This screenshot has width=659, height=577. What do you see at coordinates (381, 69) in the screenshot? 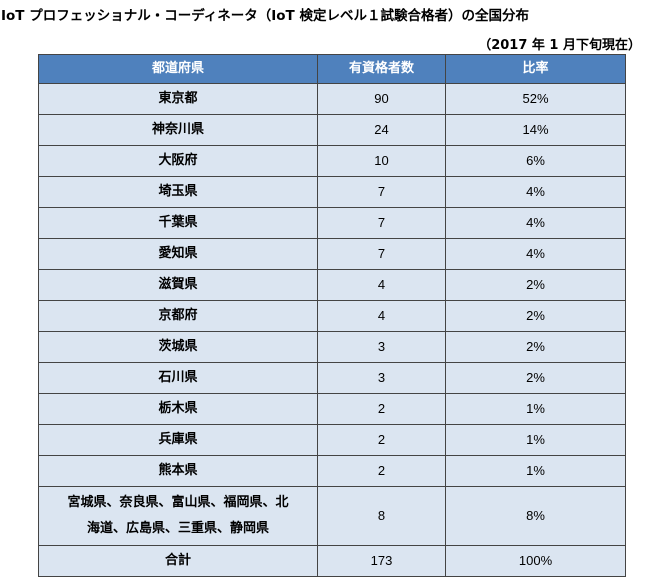
I see `header-count: 有資格者数` at bounding box center [381, 69].